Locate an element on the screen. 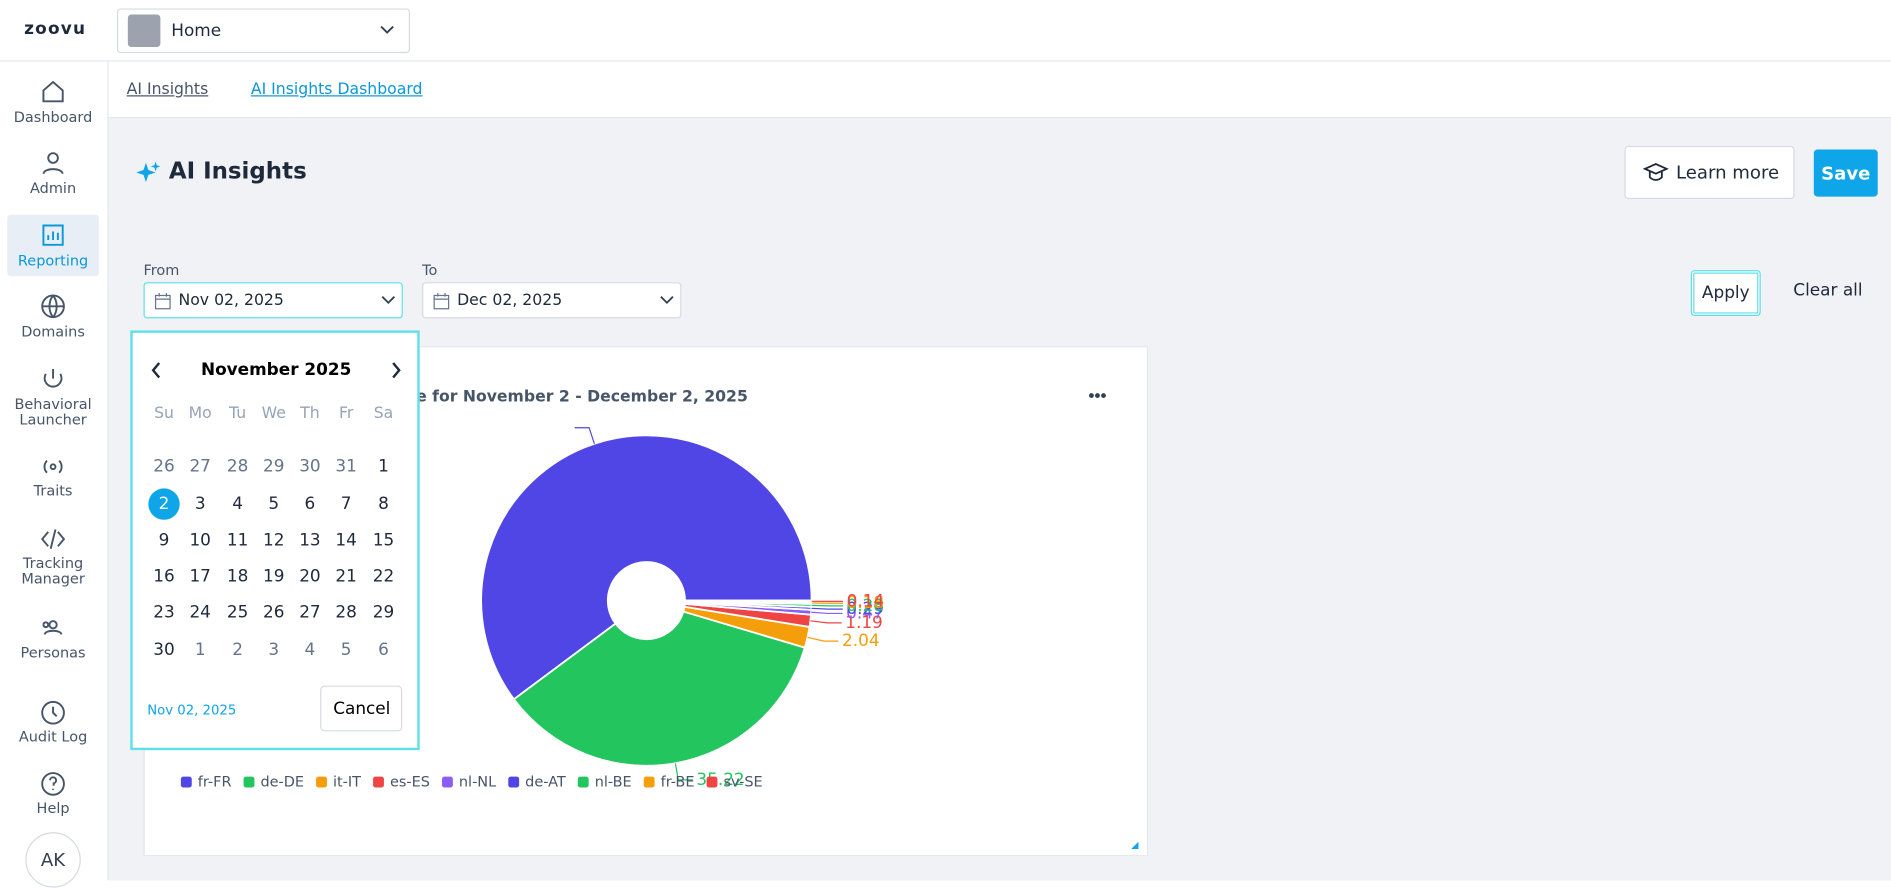  day: 8 is located at coordinates (383, 503).